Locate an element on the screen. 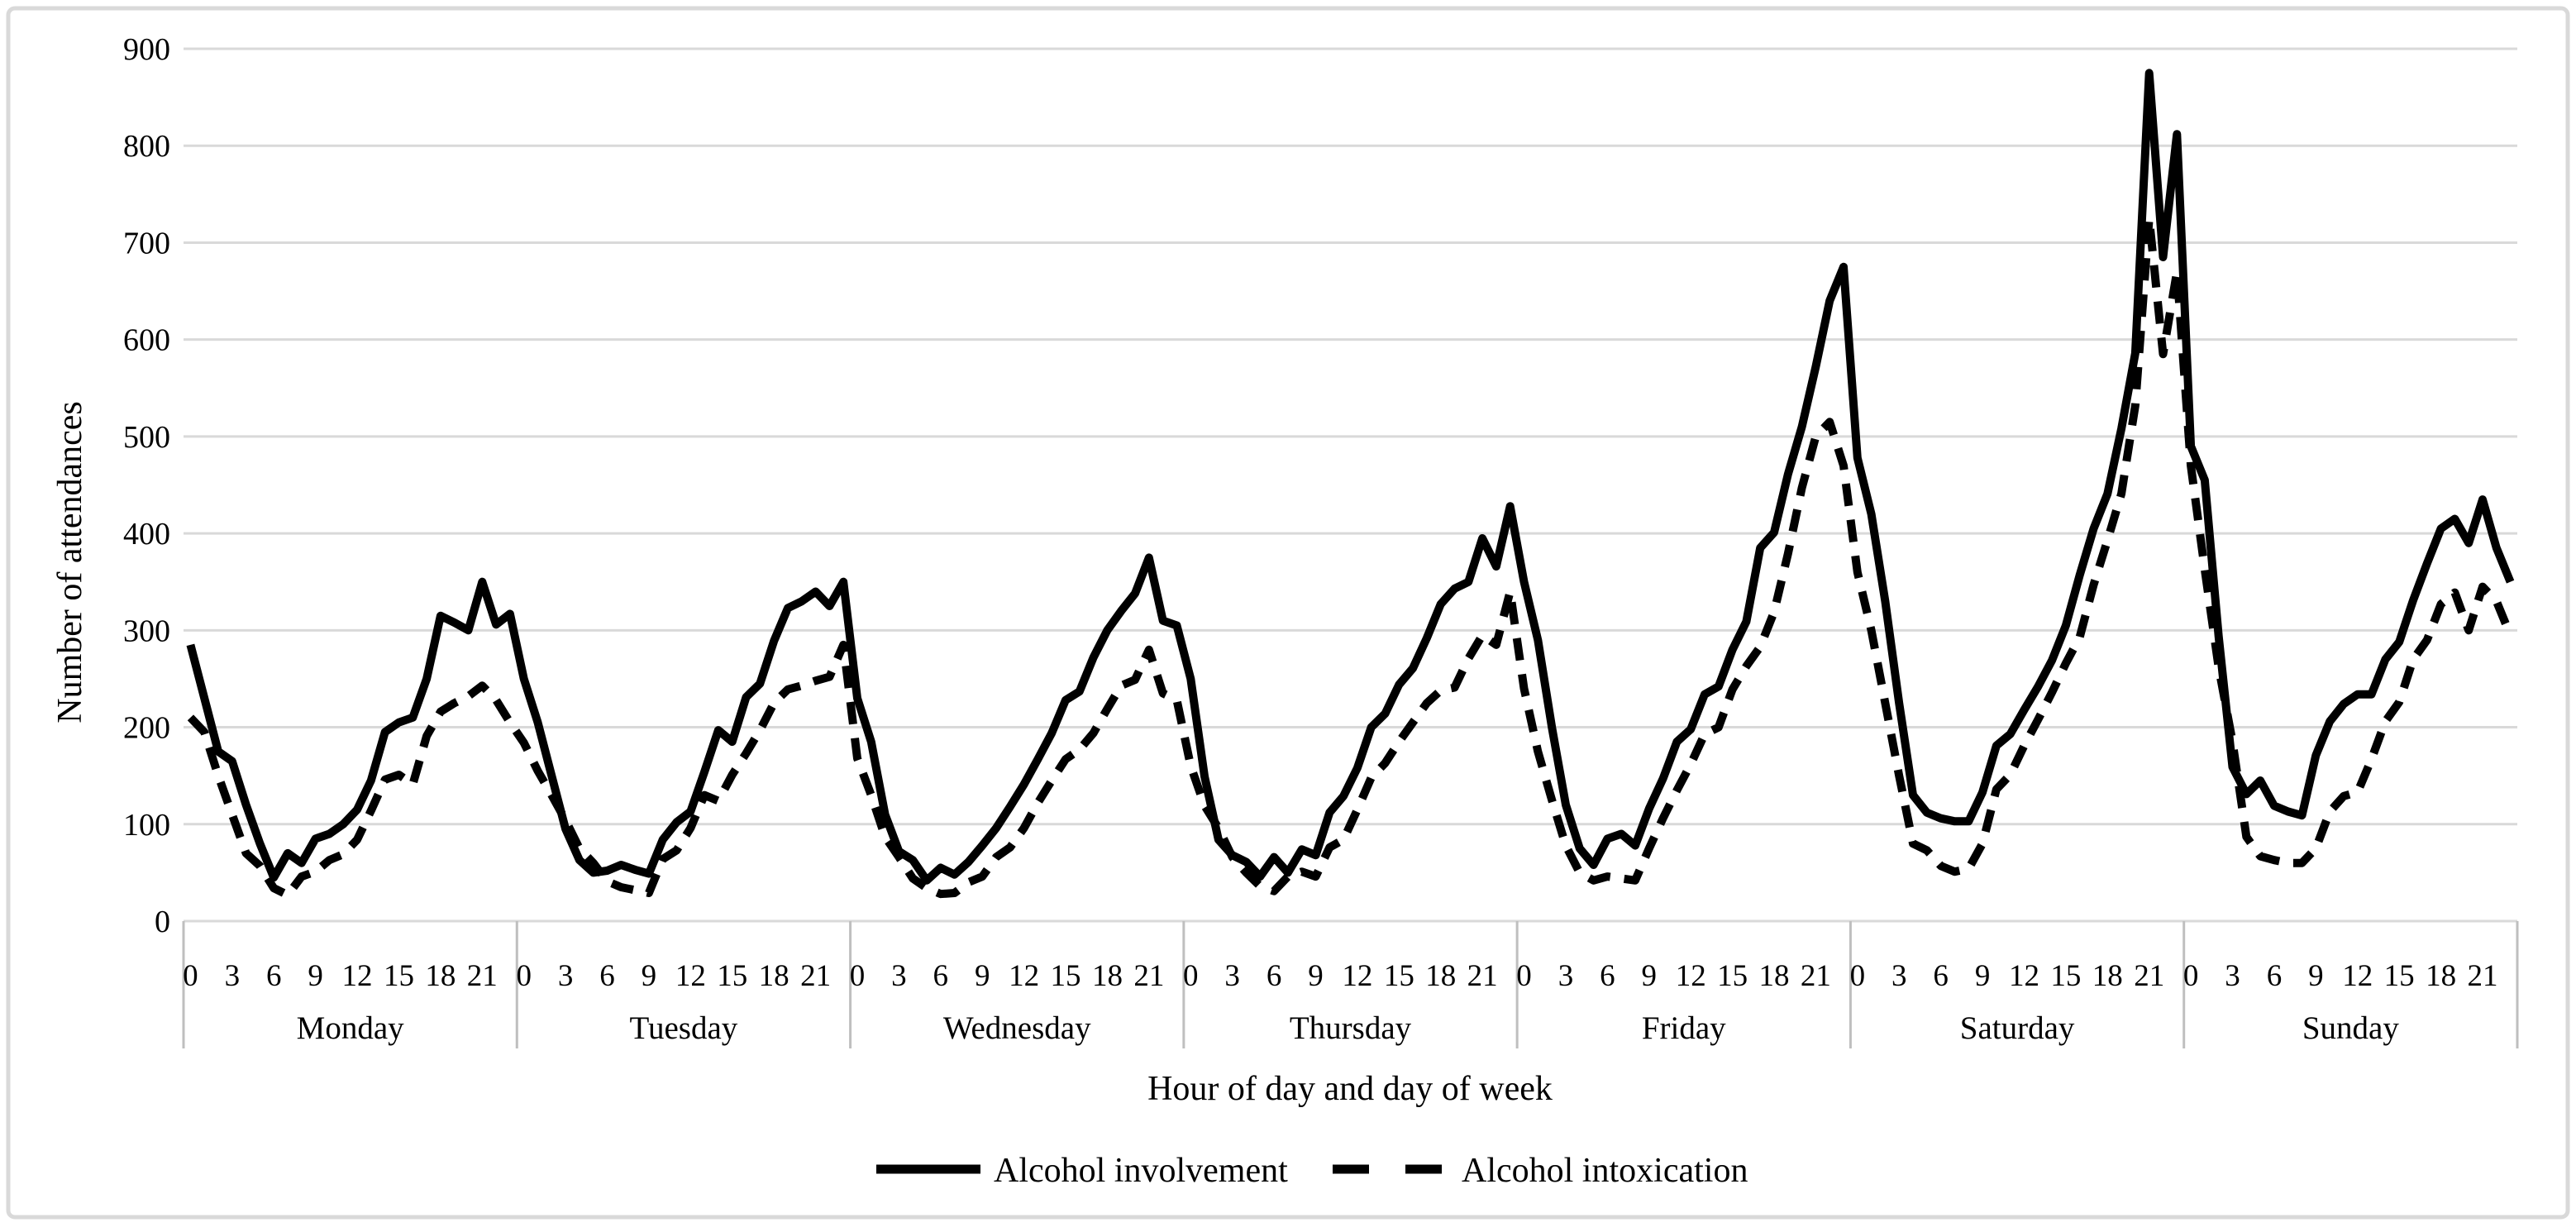 The width and height of the screenshot is (2576, 1232). y-tick-label: 700 is located at coordinates (146, 243).